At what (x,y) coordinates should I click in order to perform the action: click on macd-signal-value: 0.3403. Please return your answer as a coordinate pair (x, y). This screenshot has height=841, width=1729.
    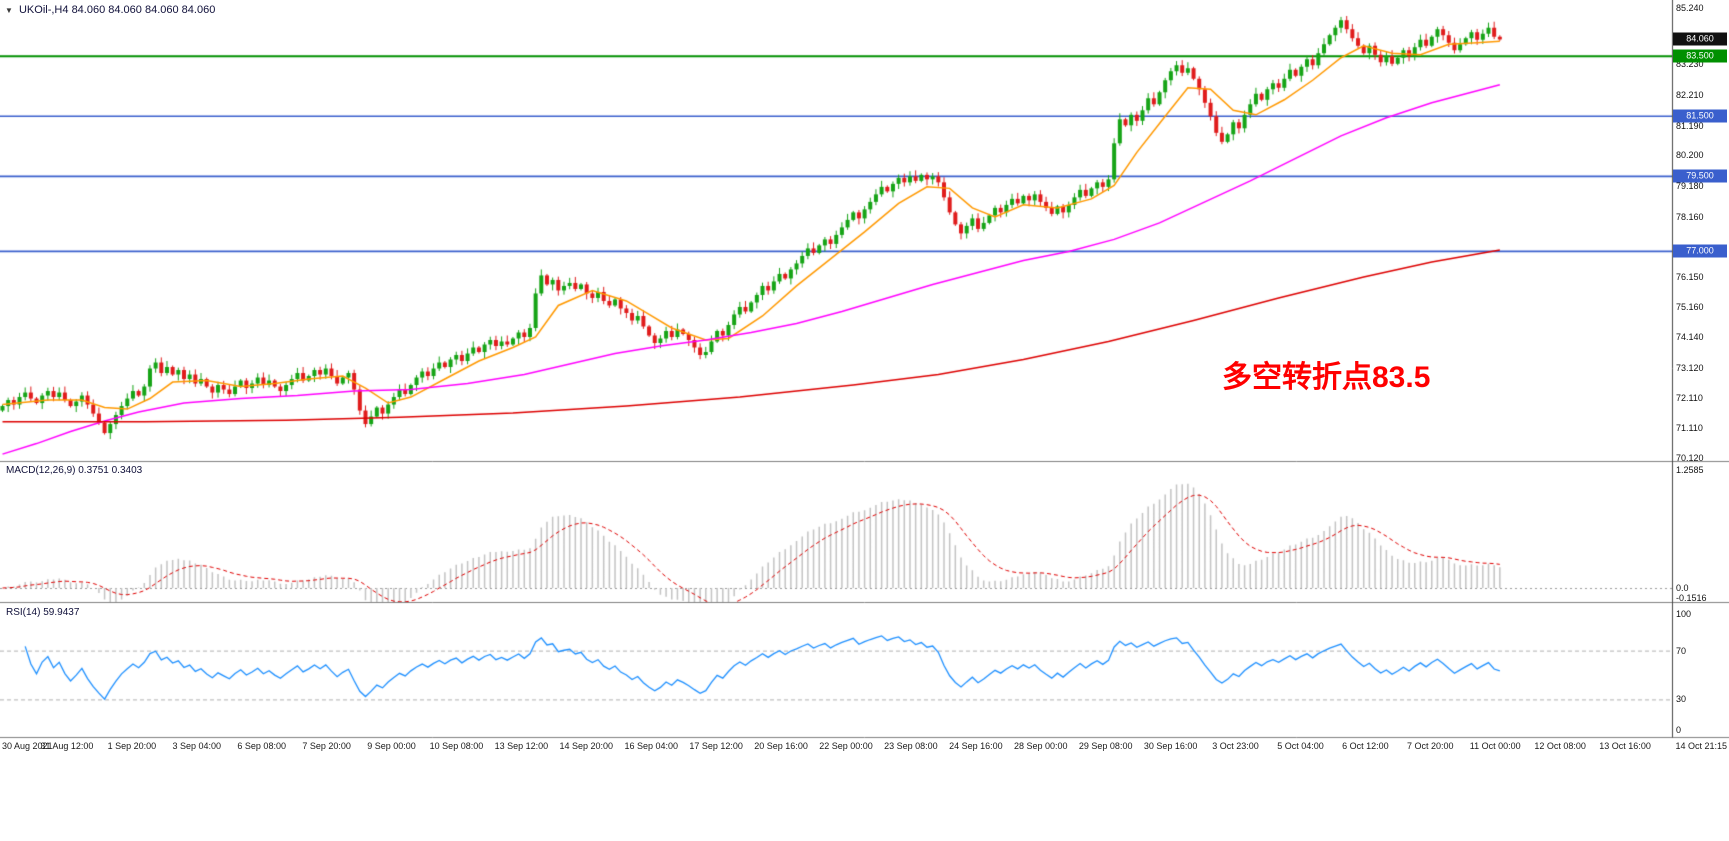
    Looking at the image, I should click on (127, 470).